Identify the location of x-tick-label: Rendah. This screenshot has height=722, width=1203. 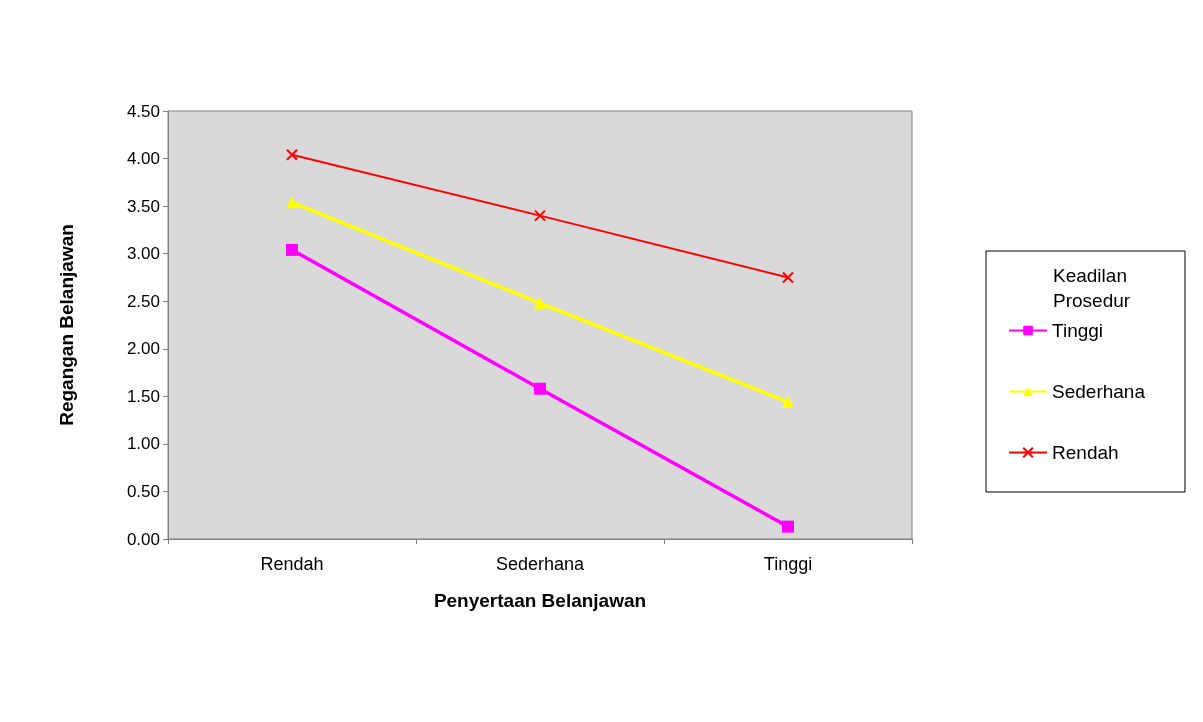
(292, 564).